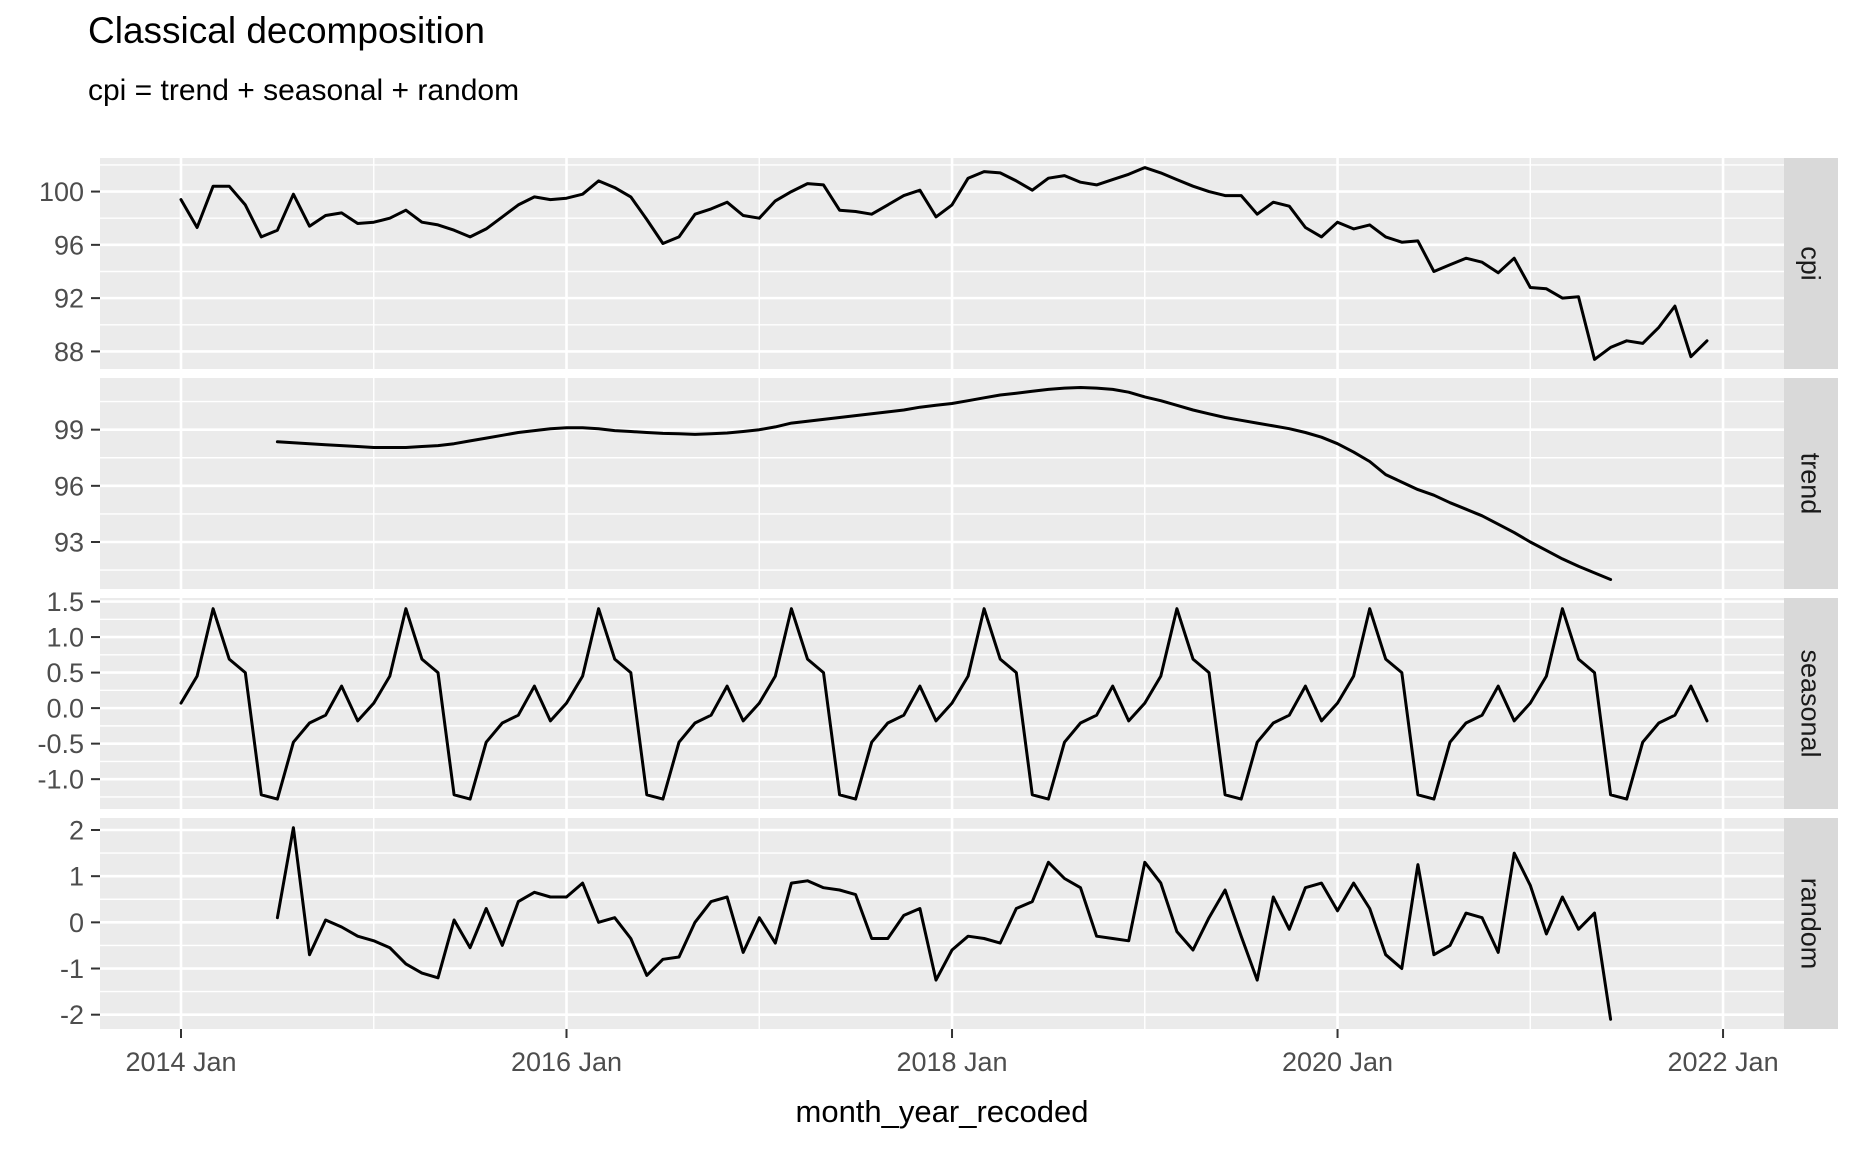 This screenshot has width=1872, height=1152. I want to click on y-tick-label-seasonal: -1.0, so click(60, 780).